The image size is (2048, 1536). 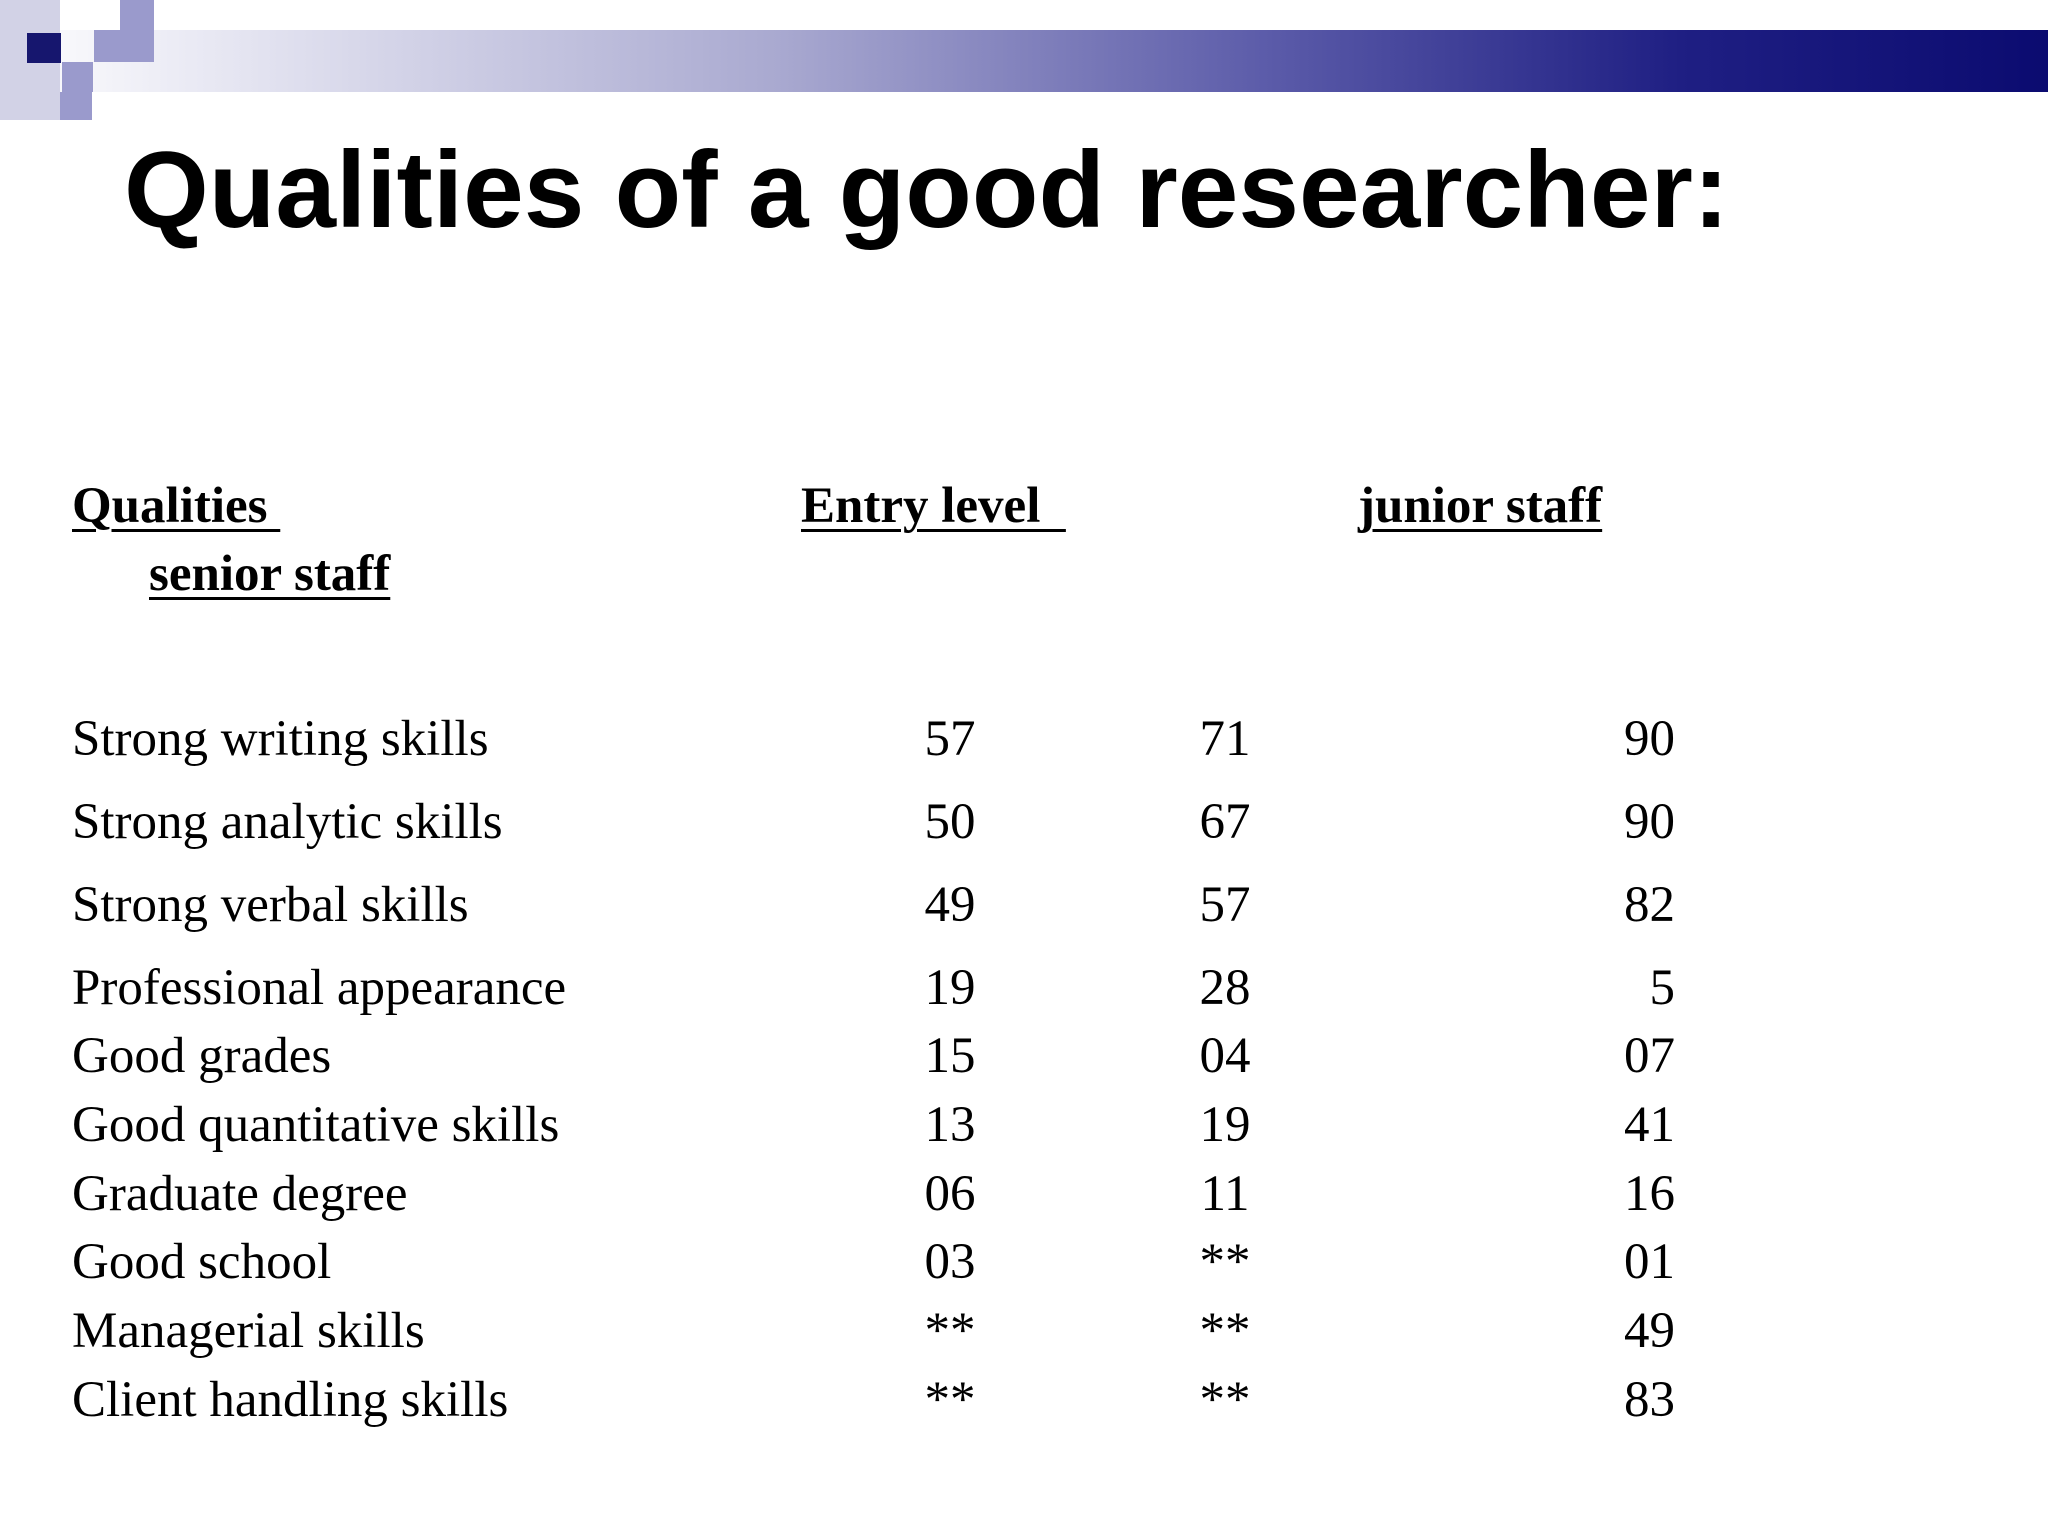 What do you see at coordinates (1649, 1262) in the screenshot?
I see `senior-value: 01` at bounding box center [1649, 1262].